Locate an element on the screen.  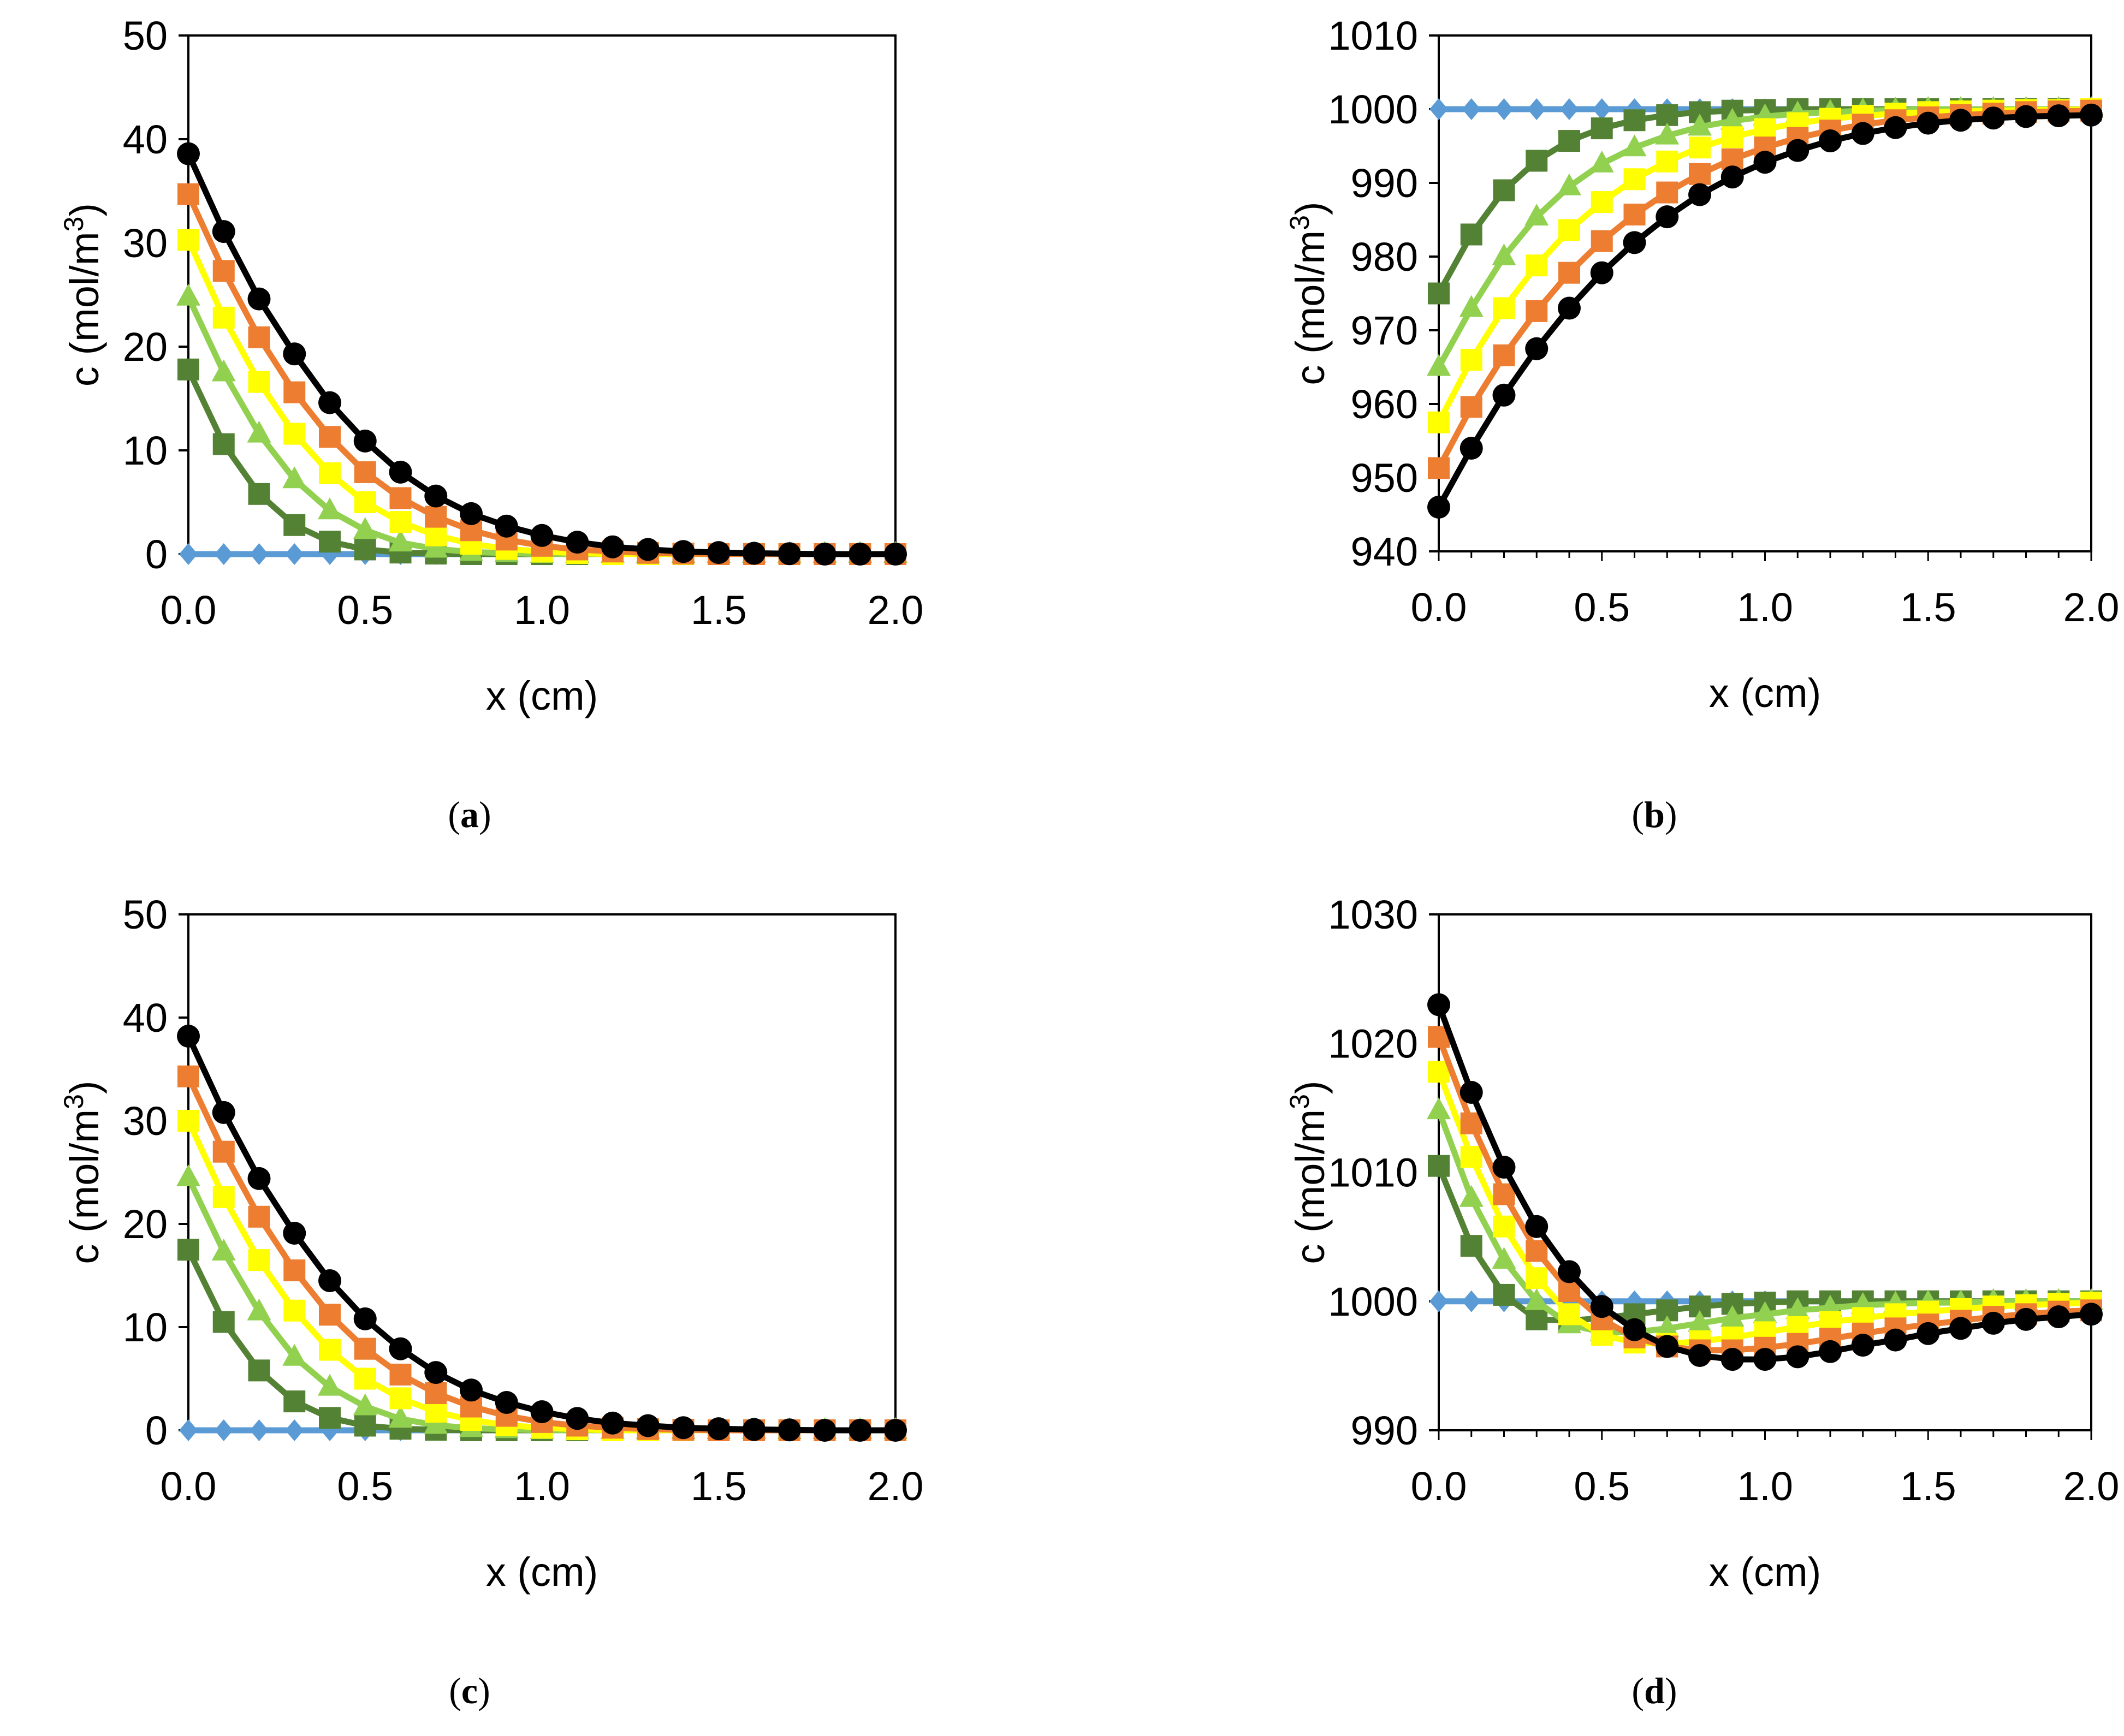
y-tick-label: 950 is located at coordinates (1384, 478).